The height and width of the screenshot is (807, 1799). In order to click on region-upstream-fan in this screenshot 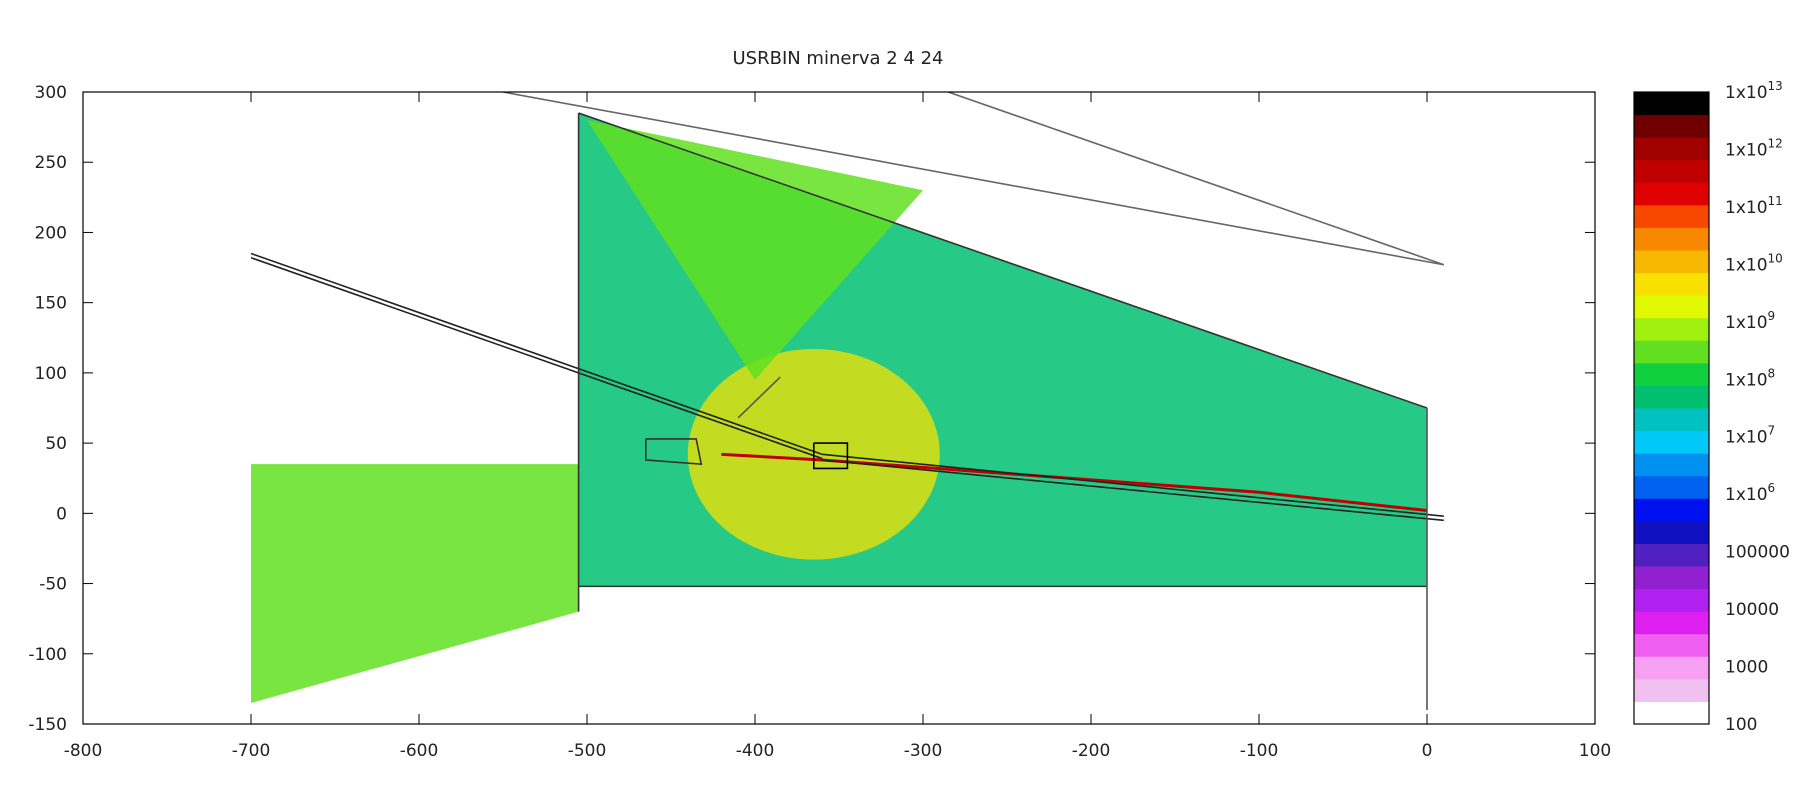, I will do `click(415, 583)`.